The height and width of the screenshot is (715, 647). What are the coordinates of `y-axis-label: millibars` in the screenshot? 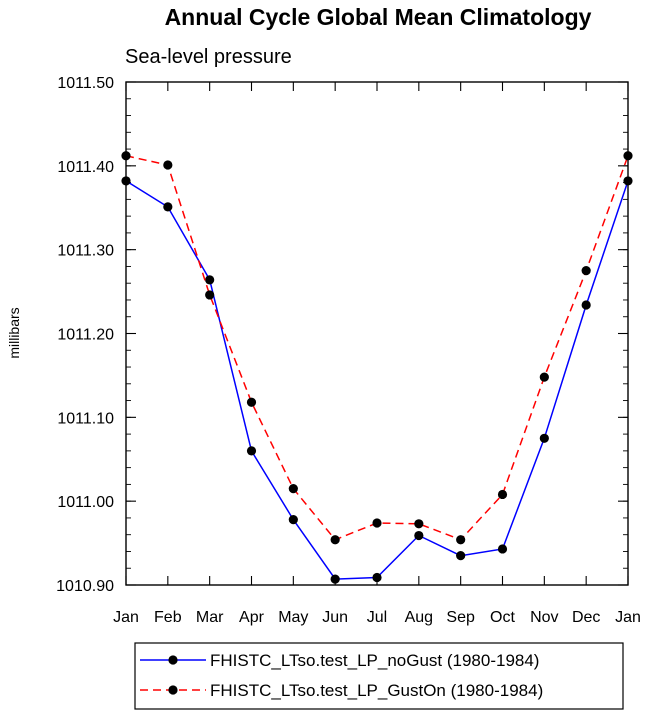 It's located at (14, 332).